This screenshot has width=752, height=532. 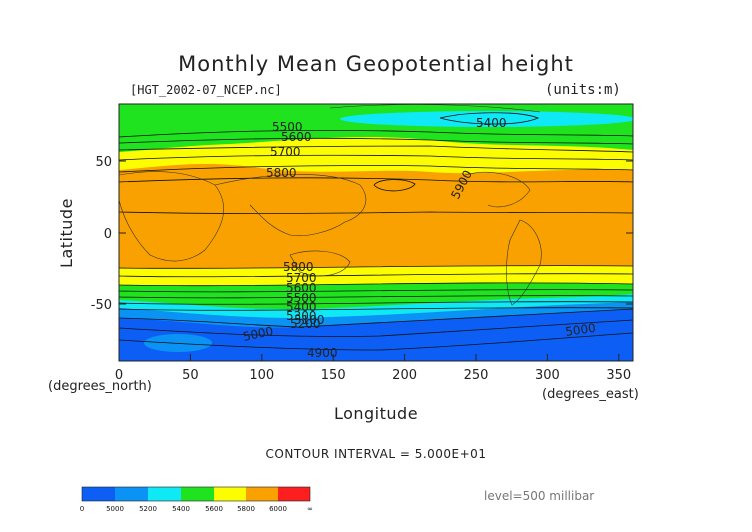 I want to click on x-tick-label: 0, so click(x=119, y=375).